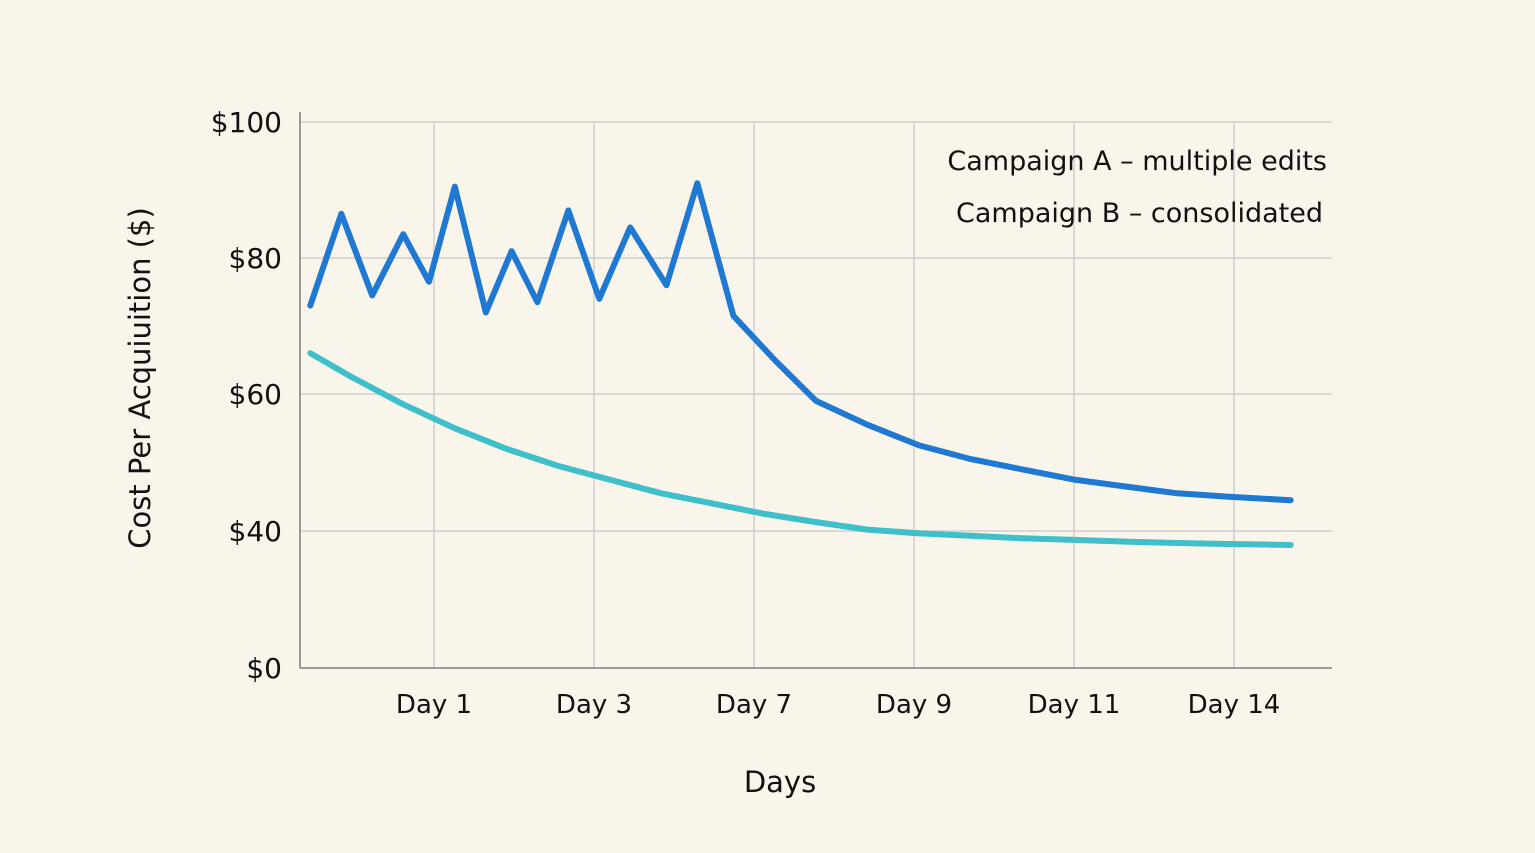 The height and width of the screenshot is (853, 1535). I want to click on x-axis-ticks: Day 1 Day 3 Day 7 Day 9 Day 11 Day 14, so click(838, 705).